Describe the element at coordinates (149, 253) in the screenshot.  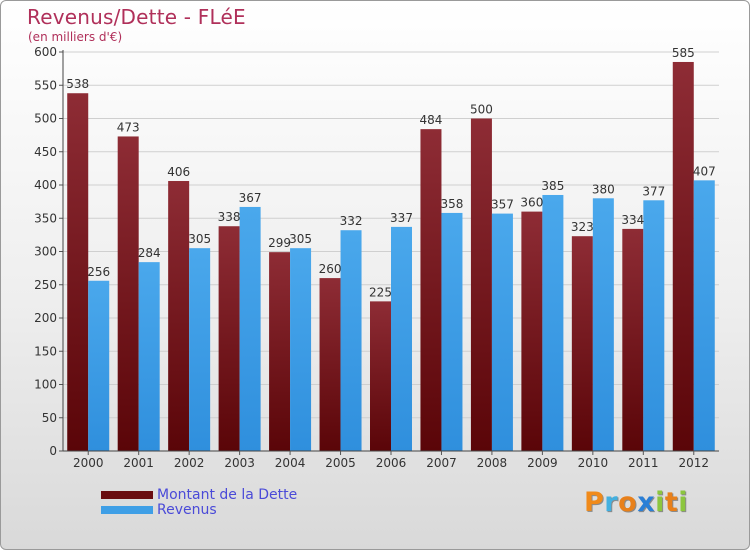
I see `data-label-revenus: 284` at that location.